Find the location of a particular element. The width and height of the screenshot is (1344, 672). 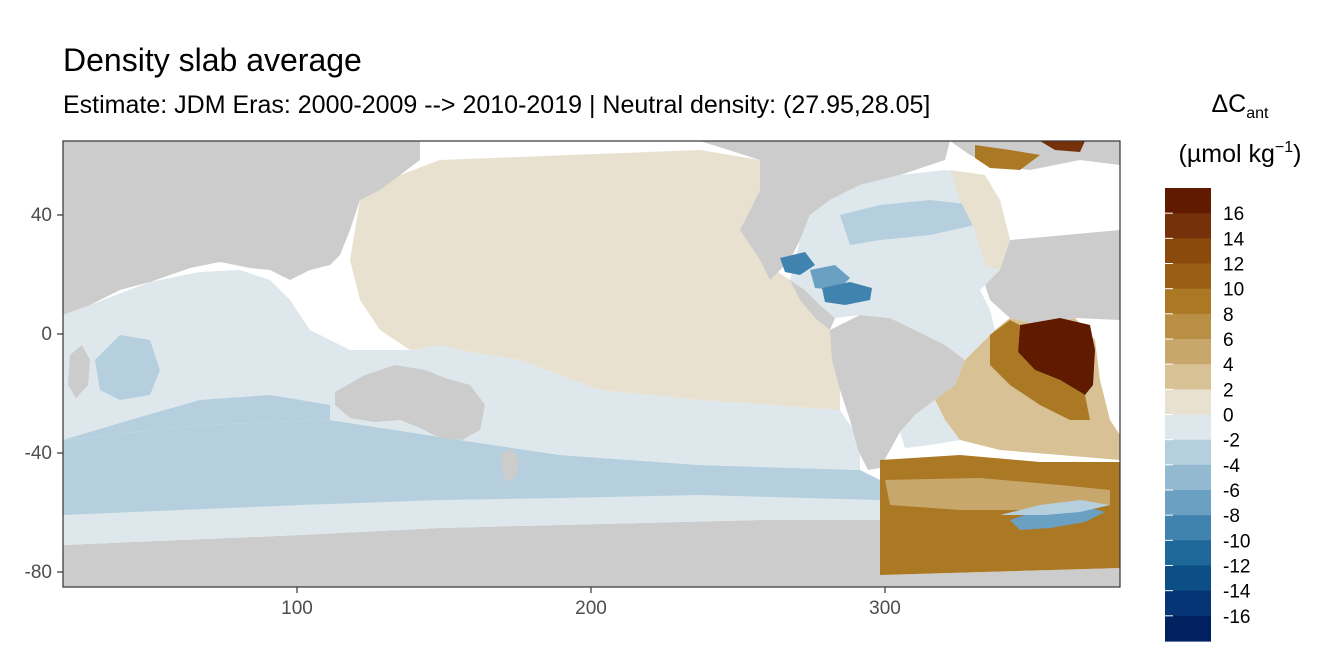

legend-label: -2 is located at coordinates (1231, 441).